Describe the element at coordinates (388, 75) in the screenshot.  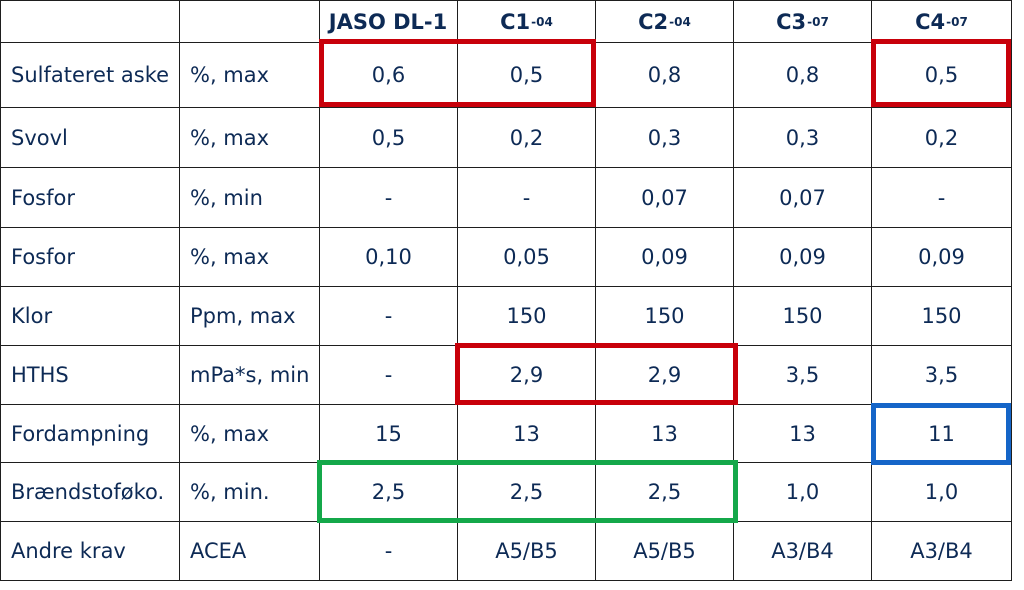
I see `value-cell: 0,6` at that location.